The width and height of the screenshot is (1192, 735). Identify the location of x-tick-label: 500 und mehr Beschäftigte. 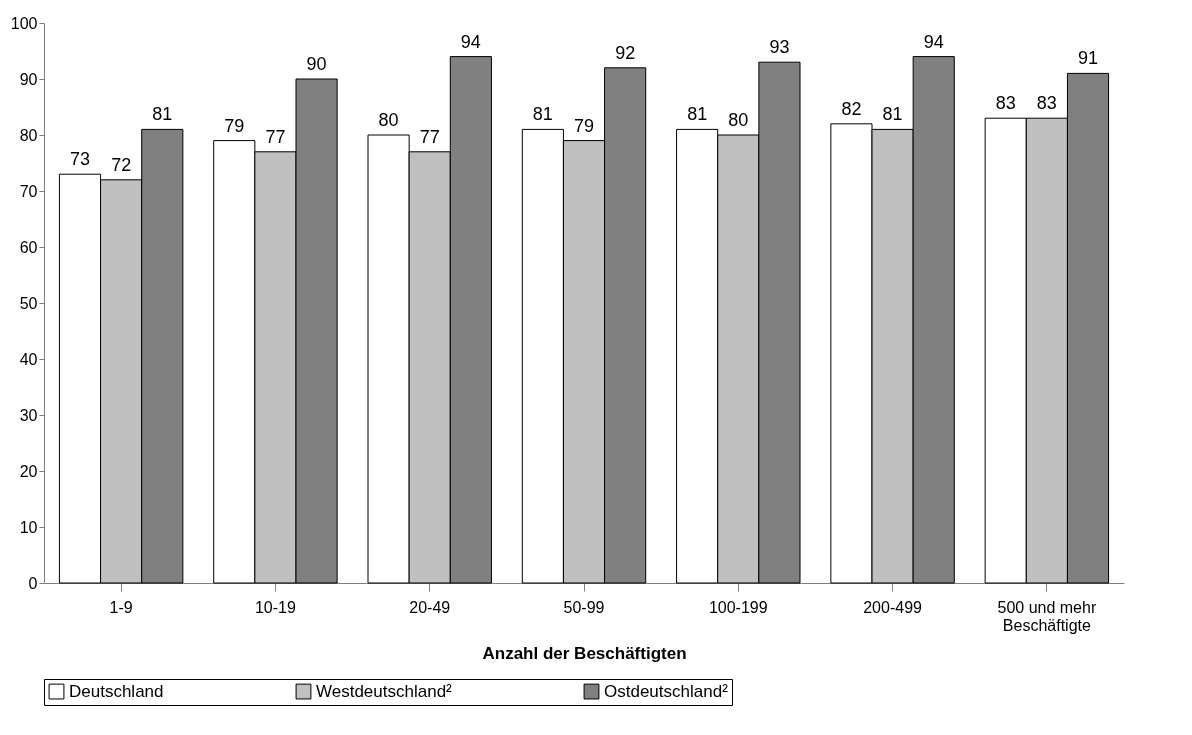
(1047, 616).